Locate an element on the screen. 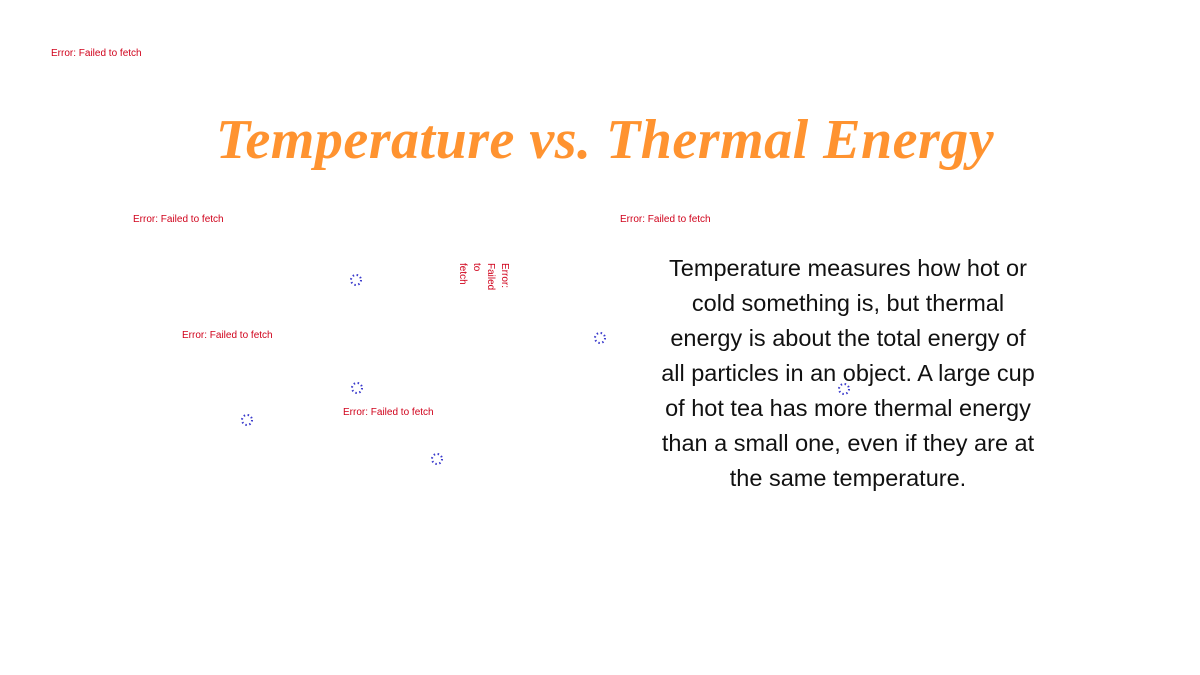  slide-title: Temperature vs. Thermal Energy is located at coordinates (605, 140).